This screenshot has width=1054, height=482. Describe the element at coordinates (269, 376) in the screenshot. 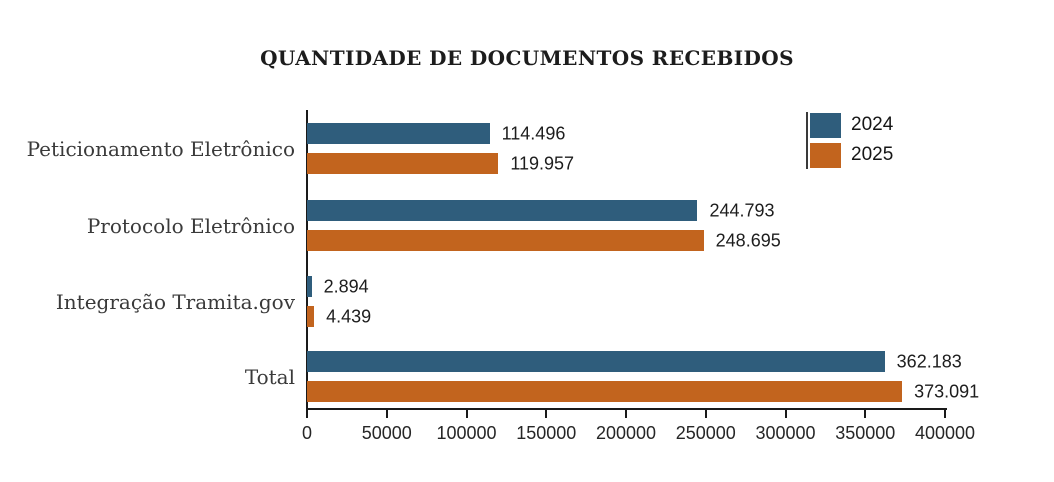

I see `category-label: Total` at that location.